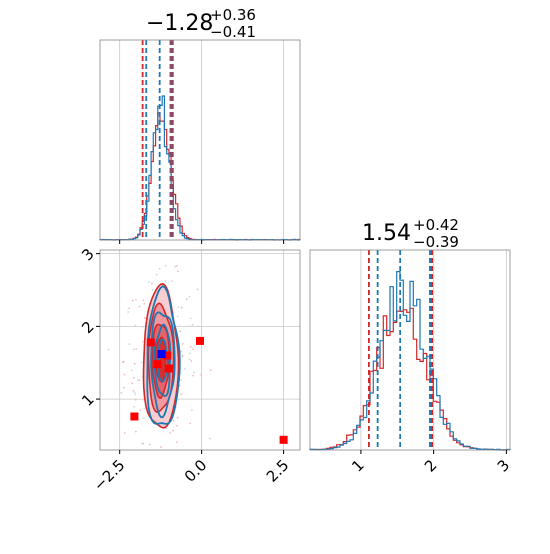 The height and width of the screenshot is (554, 550). I want to click on x-tick-label-param0: −2.5, so click(109, 475).